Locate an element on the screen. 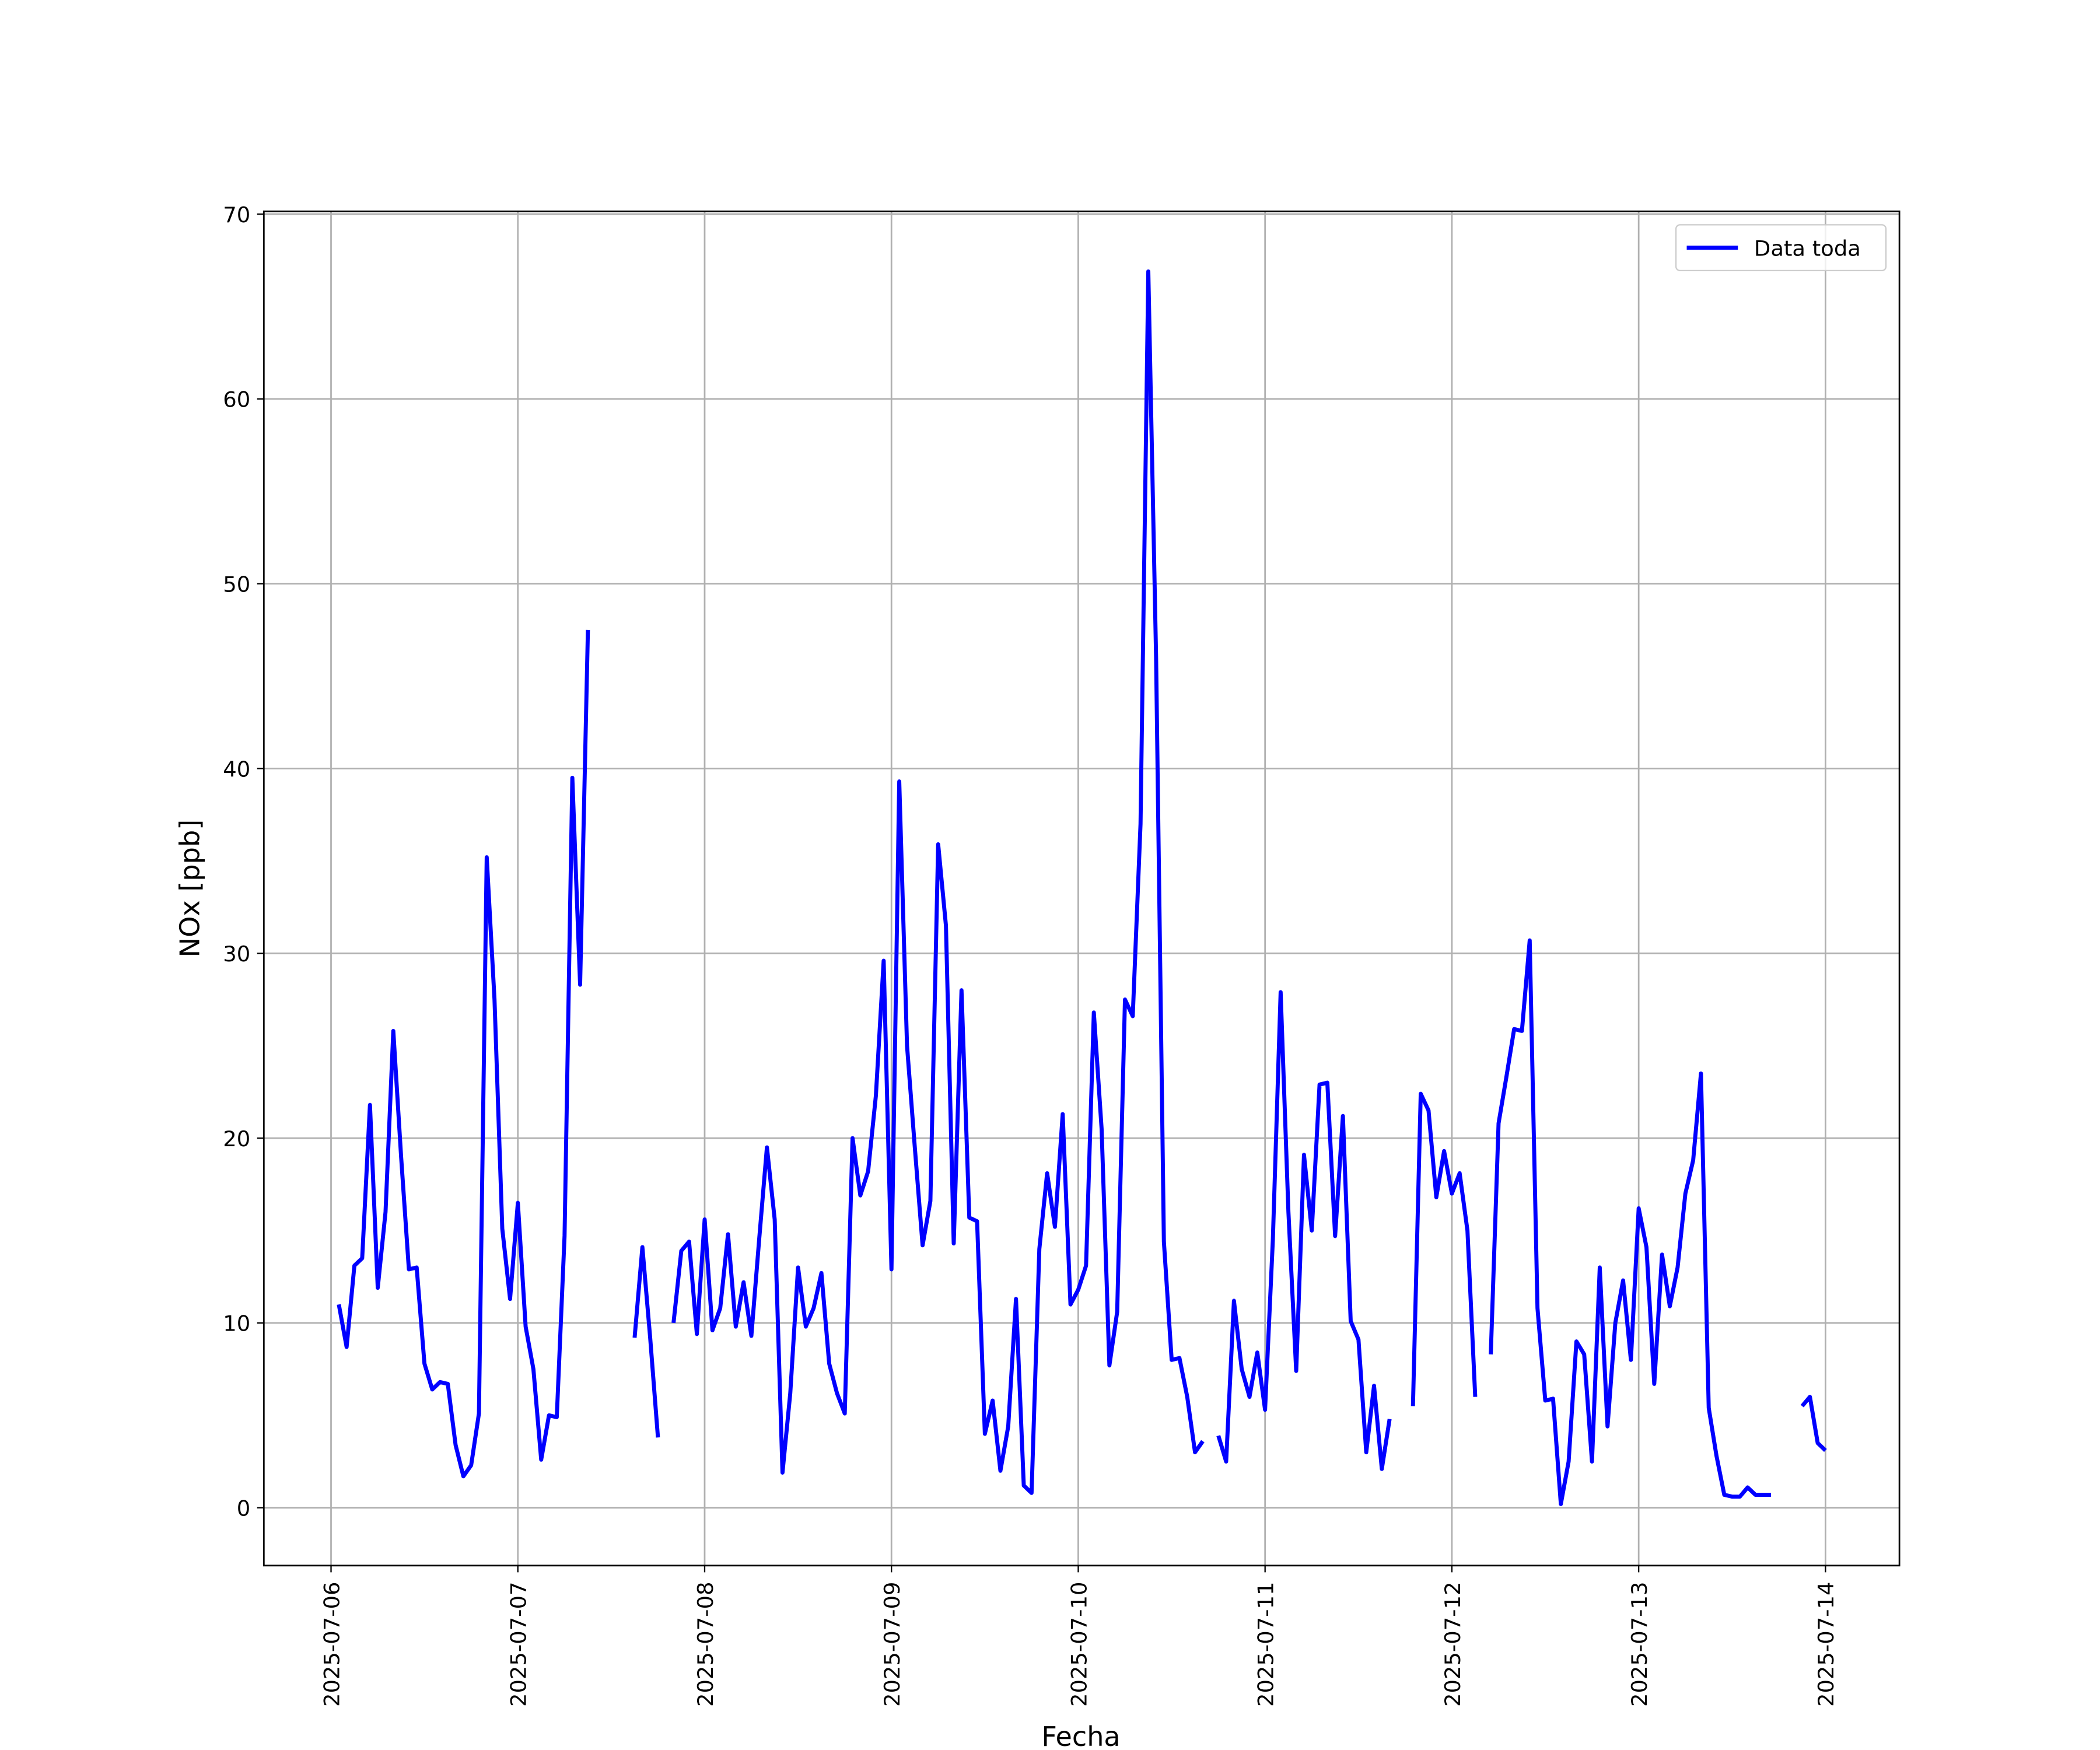 Image resolution: width=2100 pixels, height=1750 pixels. legend-box is located at coordinates (1781, 247).